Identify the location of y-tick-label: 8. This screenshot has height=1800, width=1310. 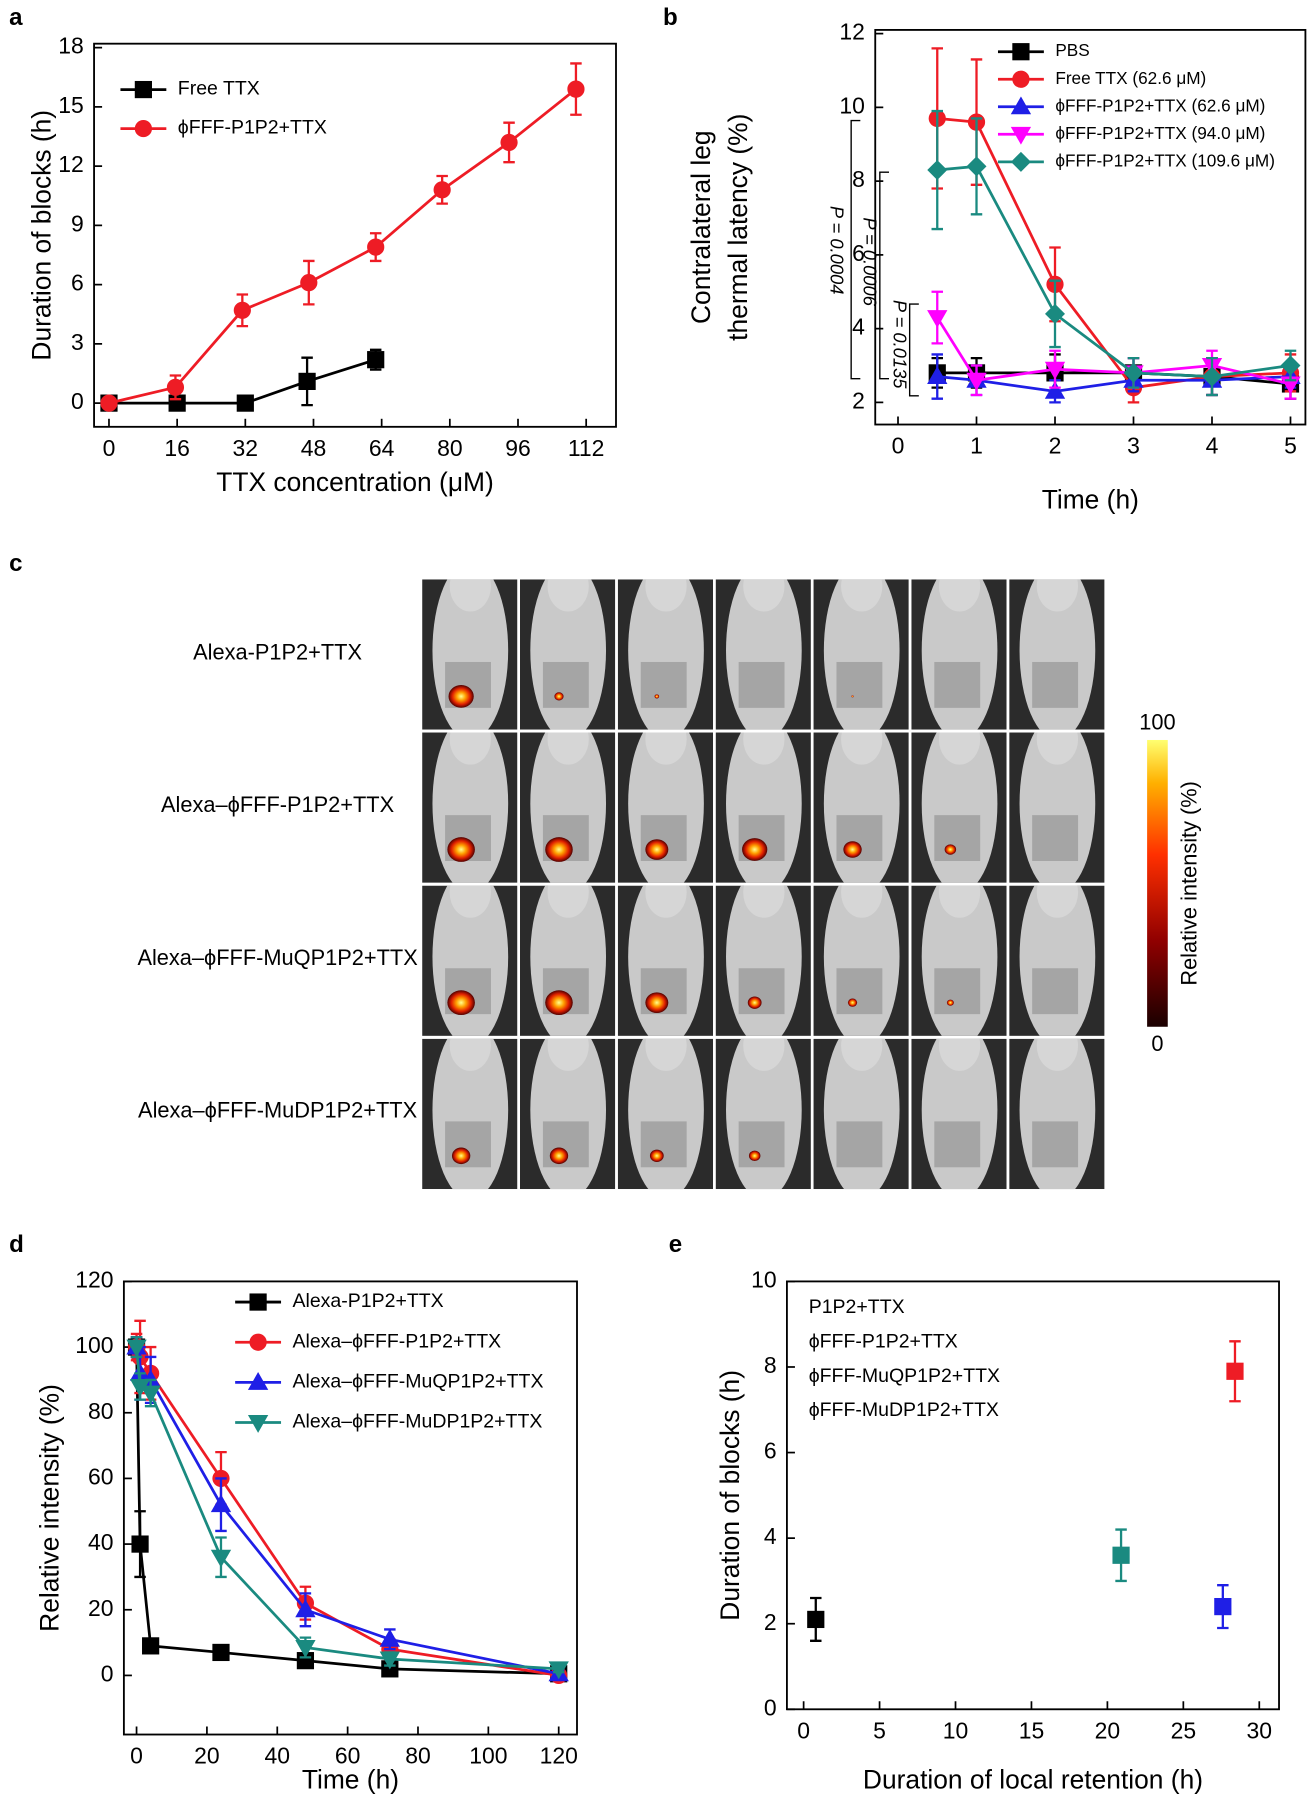
(858, 179).